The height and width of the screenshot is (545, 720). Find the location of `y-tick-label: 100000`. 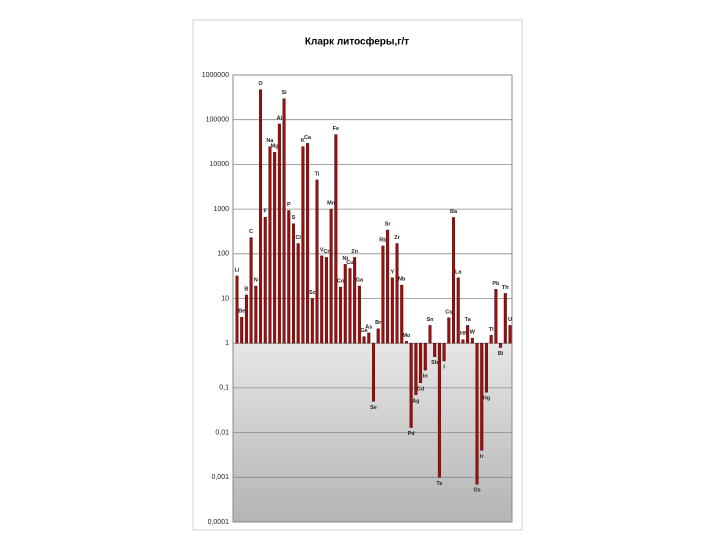

y-tick-label: 100000 is located at coordinates (217, 120).